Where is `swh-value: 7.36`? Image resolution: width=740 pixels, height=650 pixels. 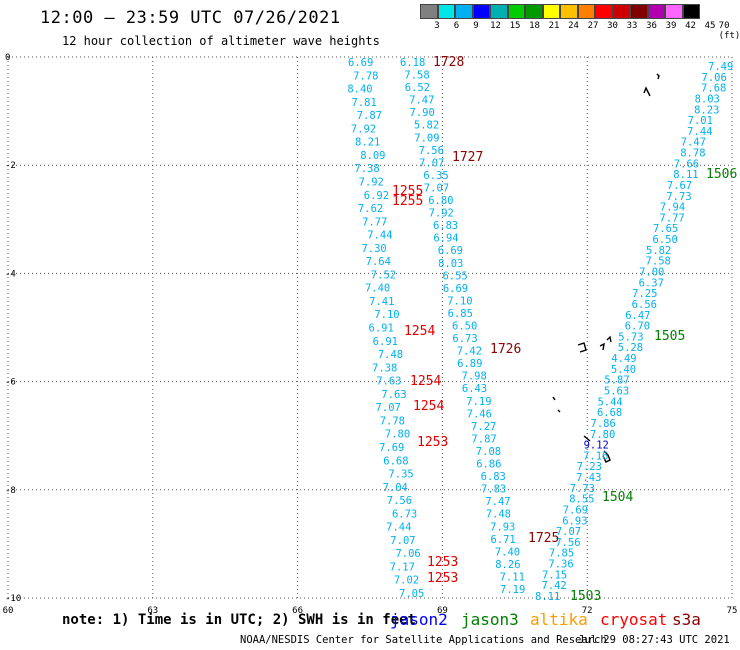 swh-value: 7.36 is located at coordinates (560, 565).